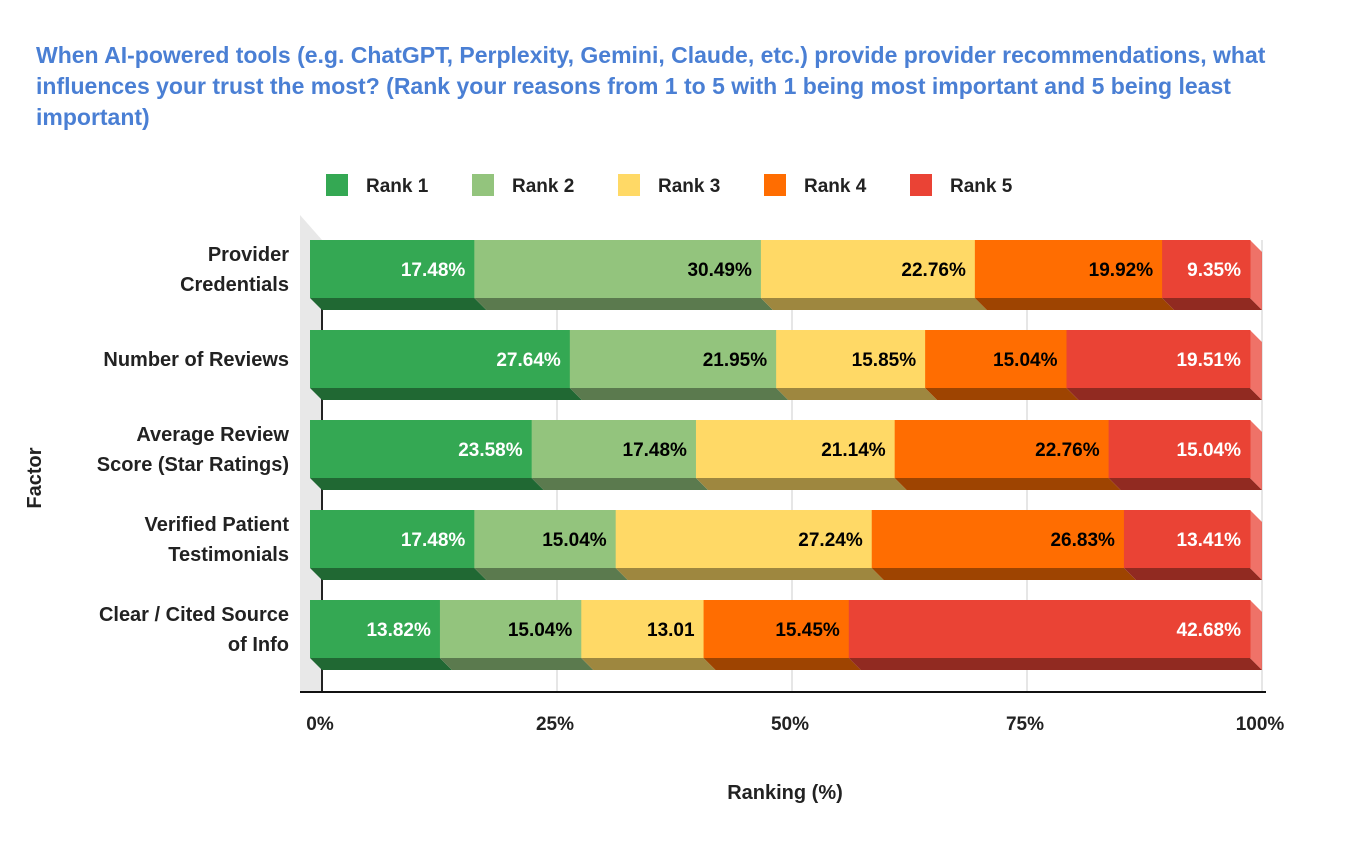 The height and width of the screenshot is (842, 1356). What do you see at coordinates (735, 360) in the screenshot?
I see `data-label: 21.95%` at bounding box center [735, 360].